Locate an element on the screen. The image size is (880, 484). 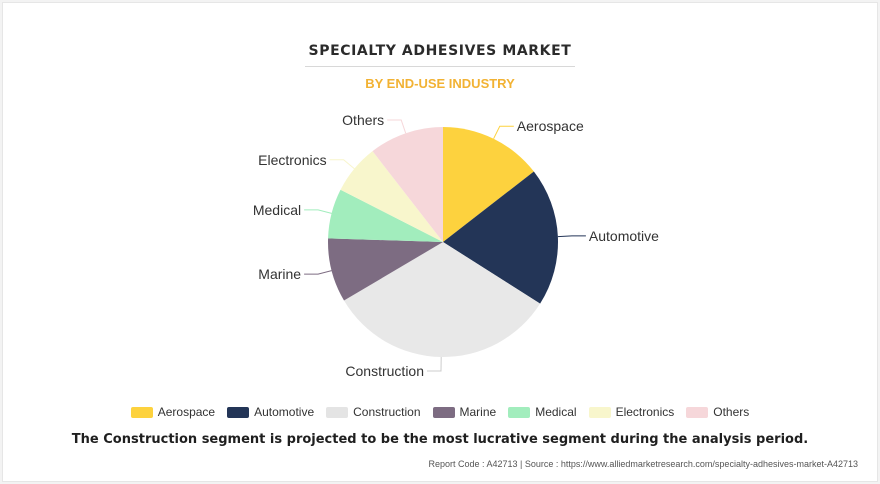
slice-label-electronics: Electronics is located at coordinates (292, 160).